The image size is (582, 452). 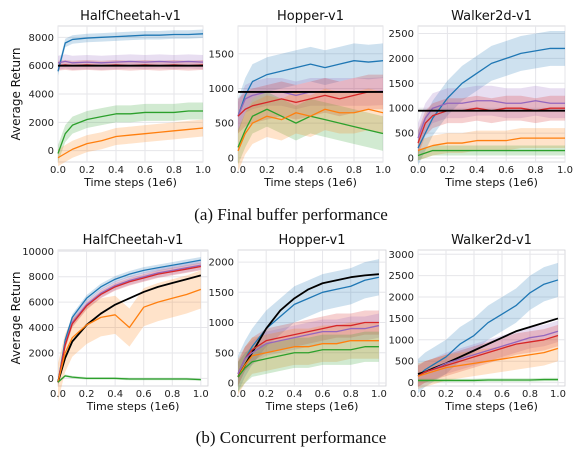 I want to click on caption-a: (a) Final buffer performance, so click(x=291, y=214).